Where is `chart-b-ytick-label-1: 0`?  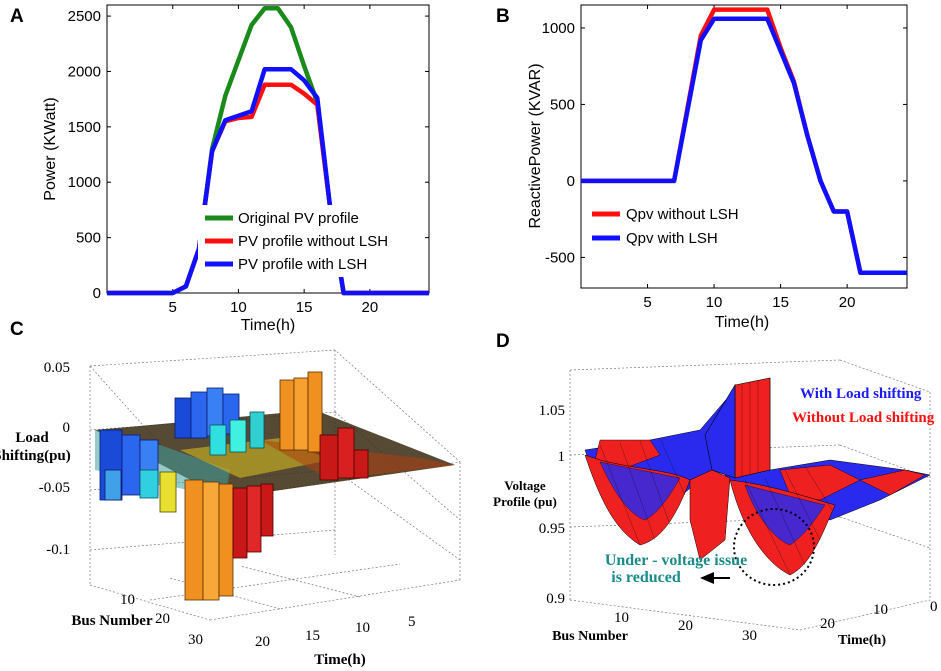
chart-b-ytick-label-1: 0 is located at coordinates (571, 181).